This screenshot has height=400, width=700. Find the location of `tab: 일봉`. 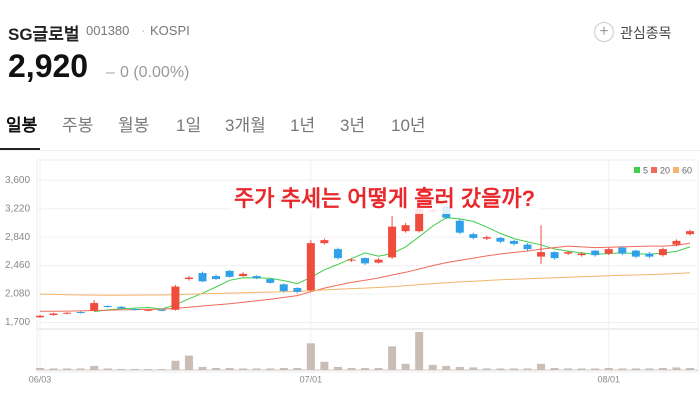

tab: 일봉 is located at coordinates (22, 125).